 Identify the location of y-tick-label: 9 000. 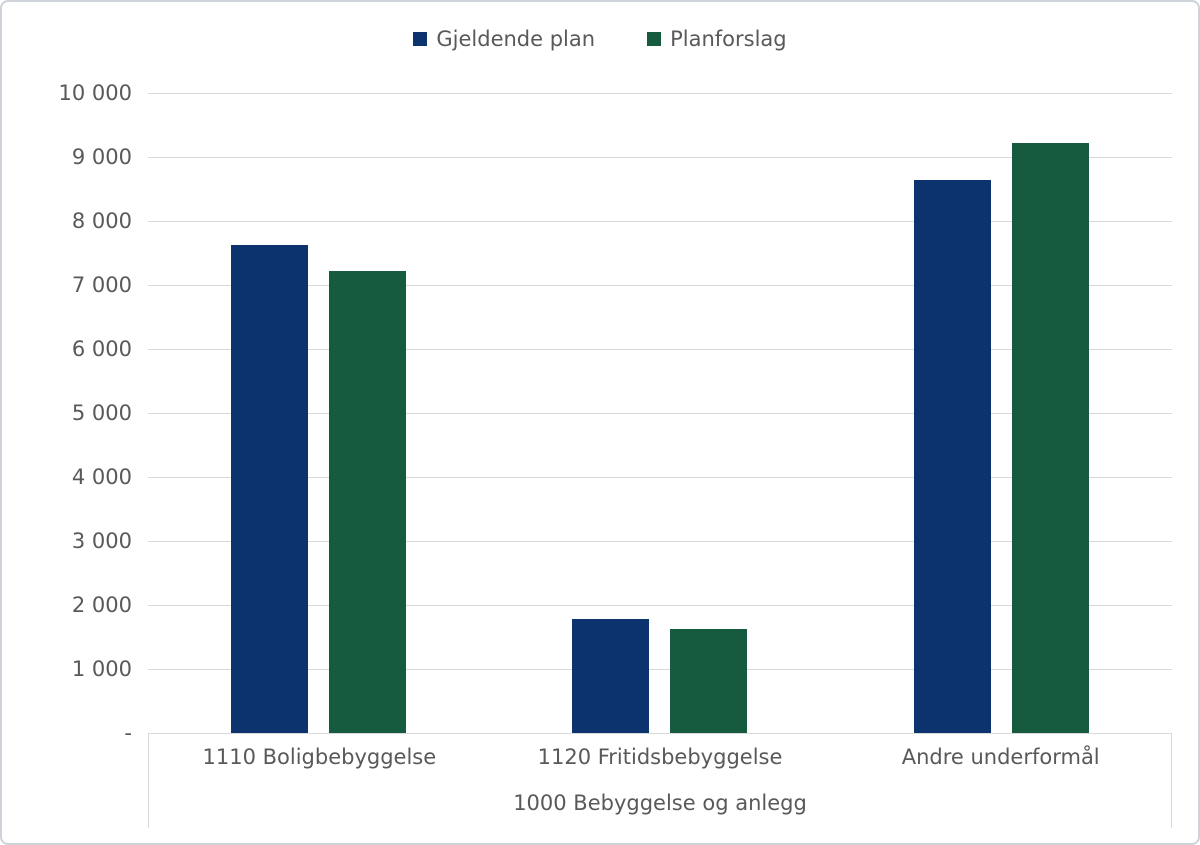
(101, 157).